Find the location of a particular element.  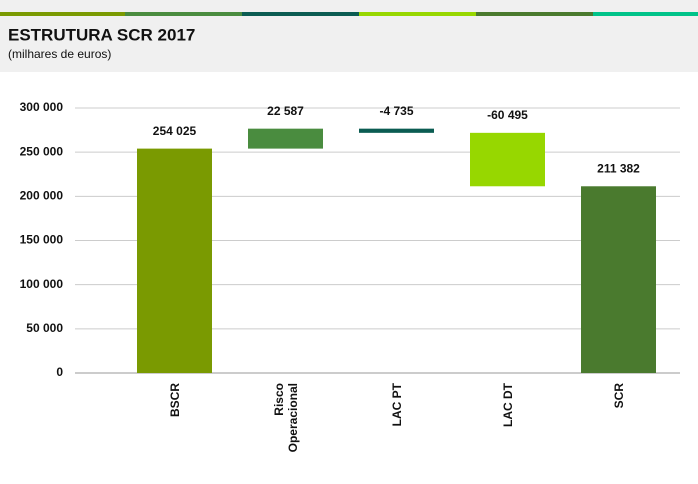

x-tick-label: BSCR is located at coordinates (174, 400).